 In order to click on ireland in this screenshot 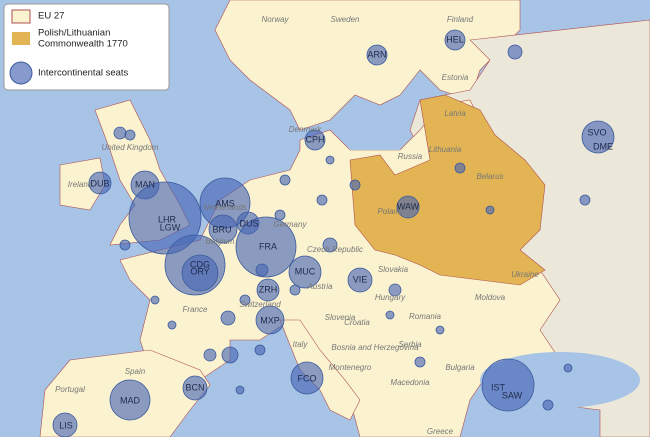, I will do `click(82, 184)`.